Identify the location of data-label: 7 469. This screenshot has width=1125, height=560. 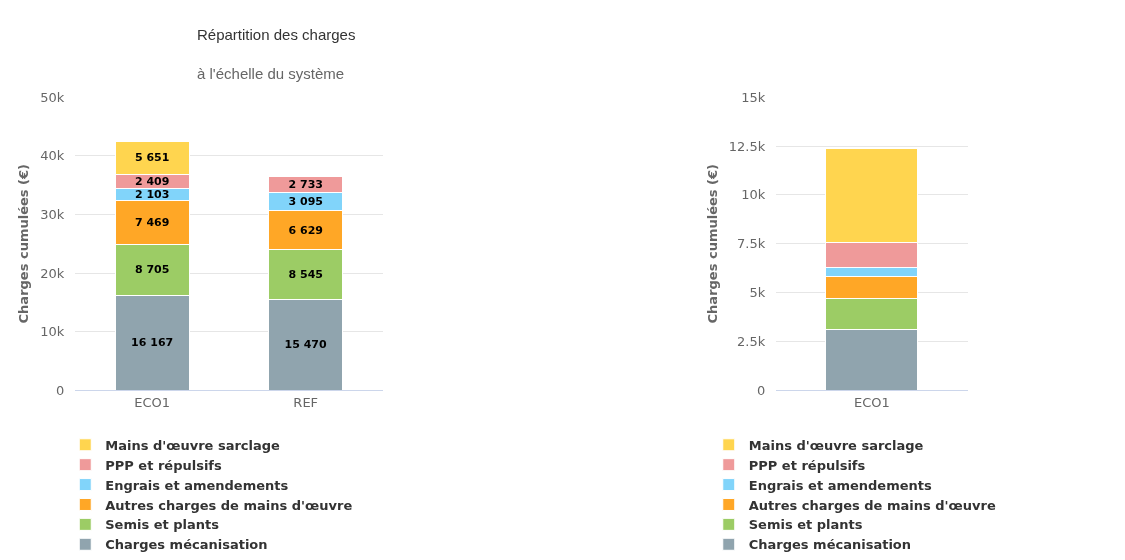
(152, 223).